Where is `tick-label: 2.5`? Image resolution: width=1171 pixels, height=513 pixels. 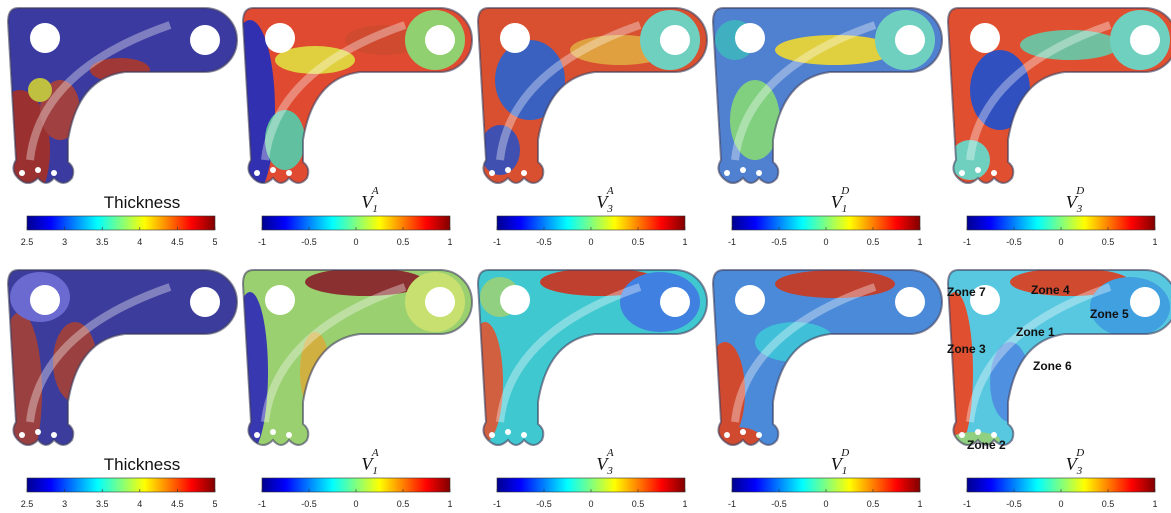 tick-label: 2.5 is located at coordinates (27, 504).